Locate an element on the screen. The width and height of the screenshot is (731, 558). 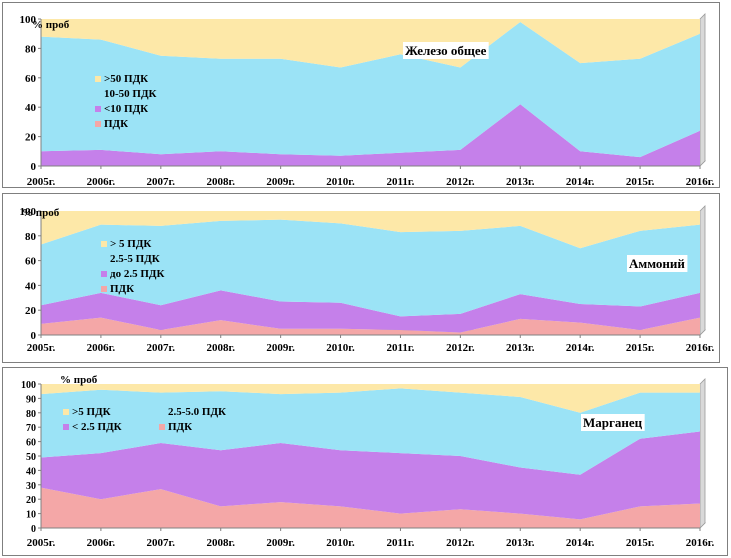
x-tick-label: 2007г. is located at coordinates (161, 543).